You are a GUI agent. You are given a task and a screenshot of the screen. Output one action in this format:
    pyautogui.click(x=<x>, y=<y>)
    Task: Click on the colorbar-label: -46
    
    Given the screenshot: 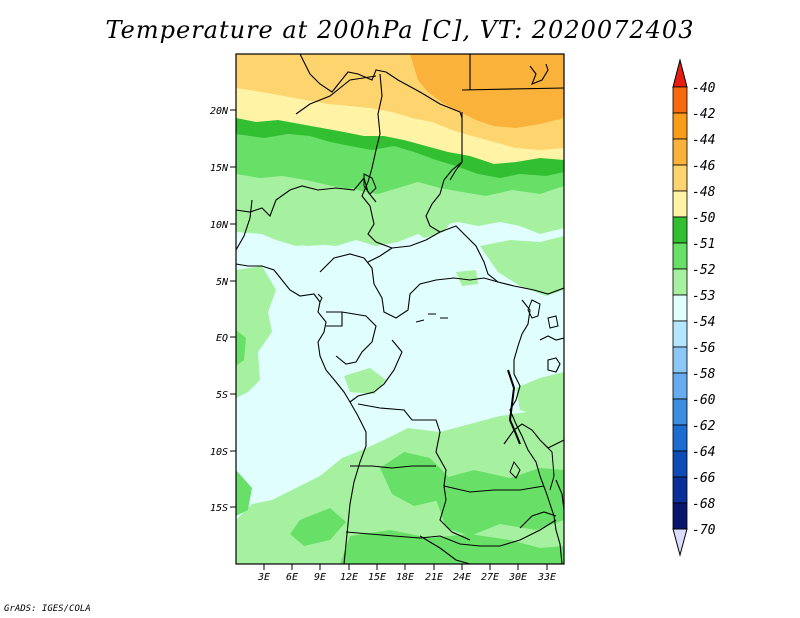 What is the action you would take?
    pyautogui.click(x=704, y=166)
    